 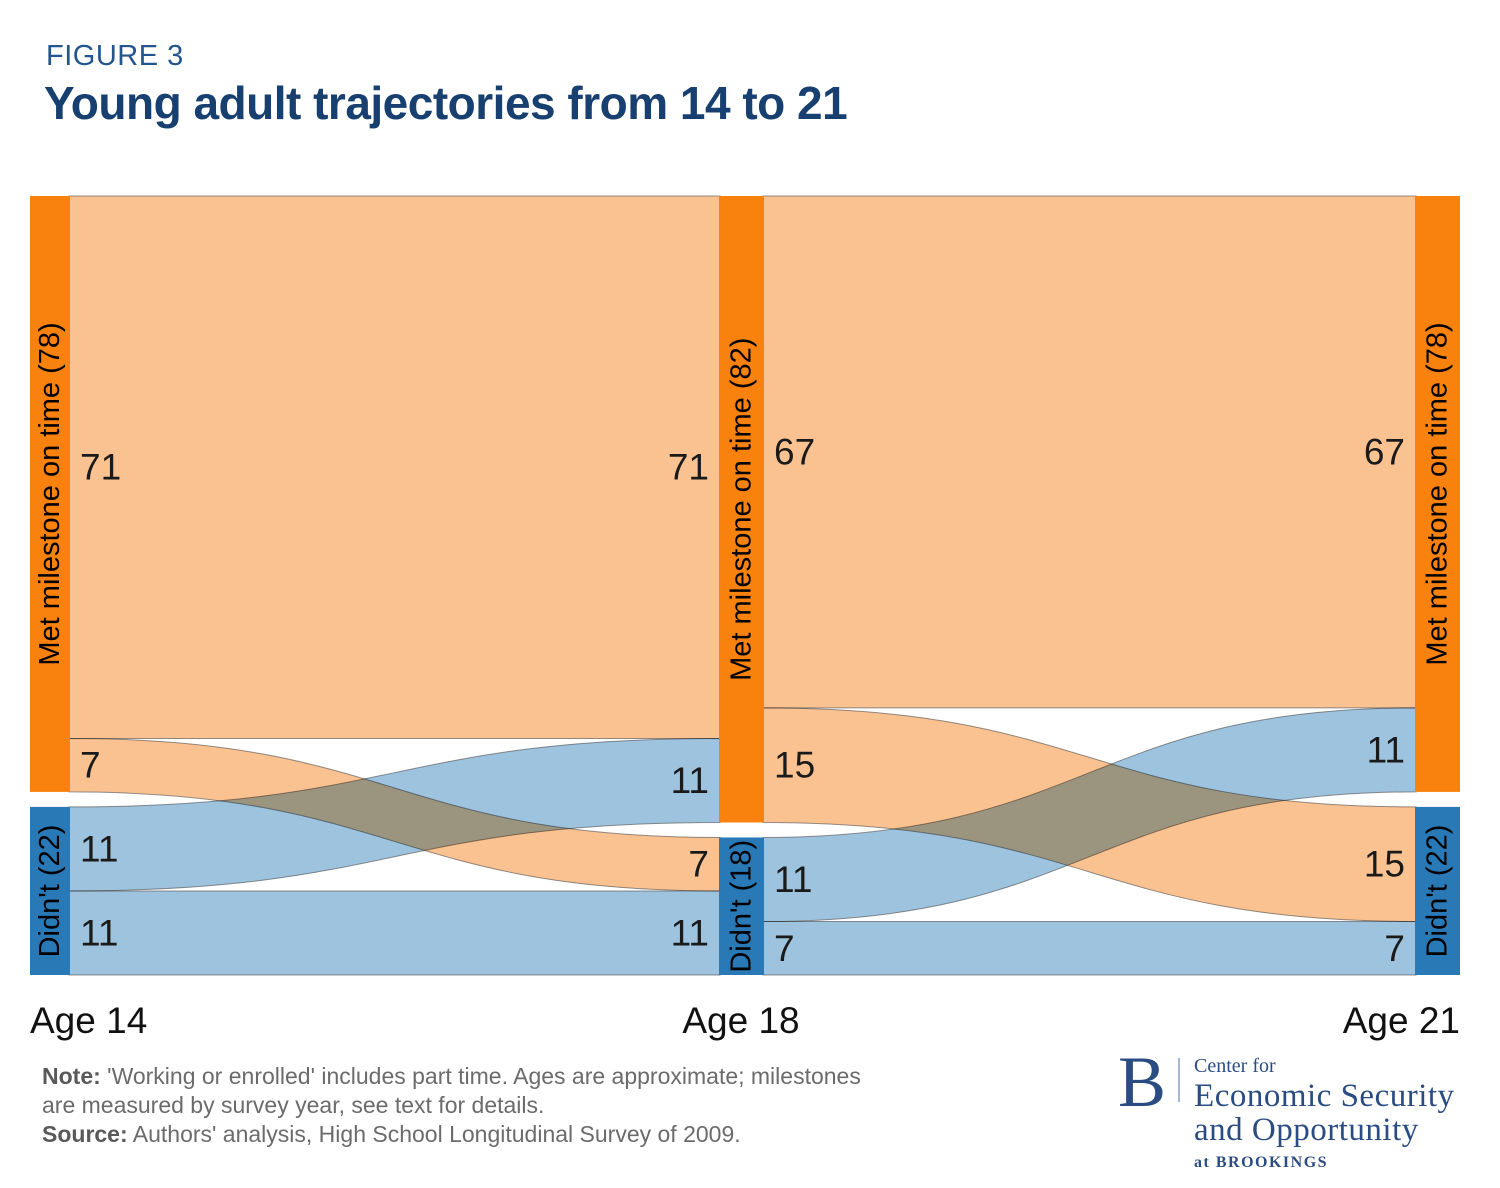 I want to click on sankey-node-didnt21, so click(x=1437, y=890).